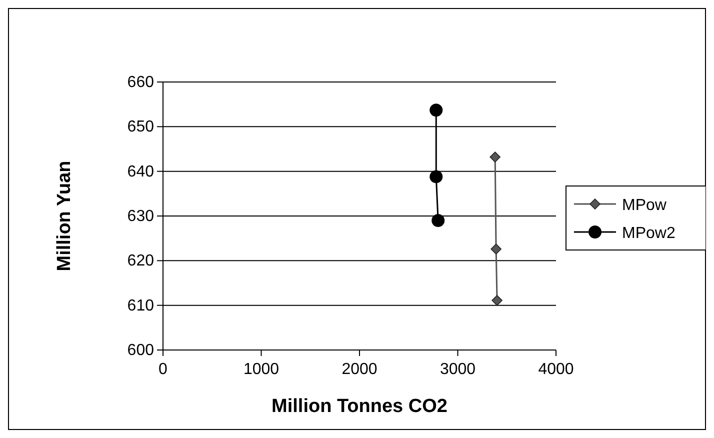 The width and height of the screenshot is (714, 438). I want to click on x-tick-label: 4000, so click(556, 369).